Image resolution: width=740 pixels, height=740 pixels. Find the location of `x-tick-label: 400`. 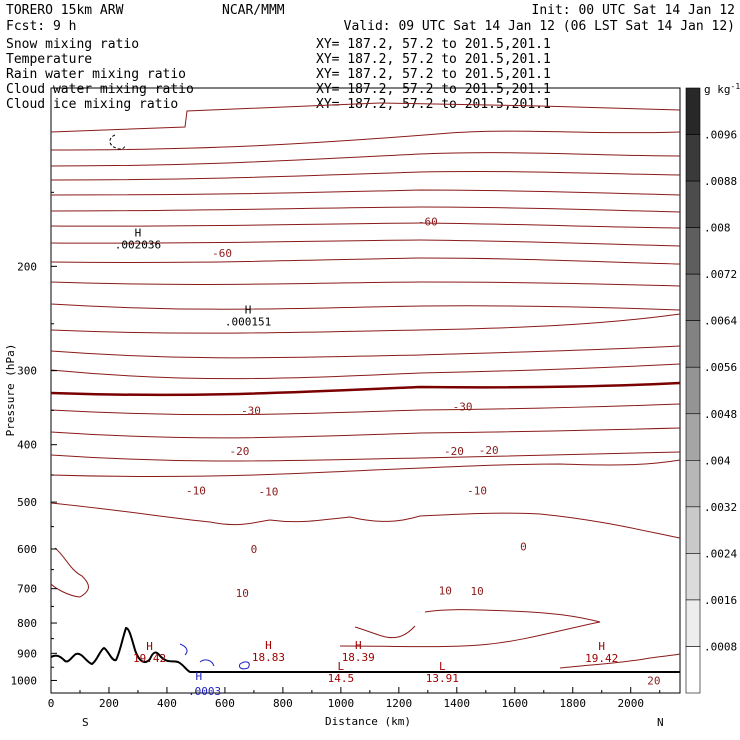

x-tick-label: 400 is located at coordinates (167, 703).